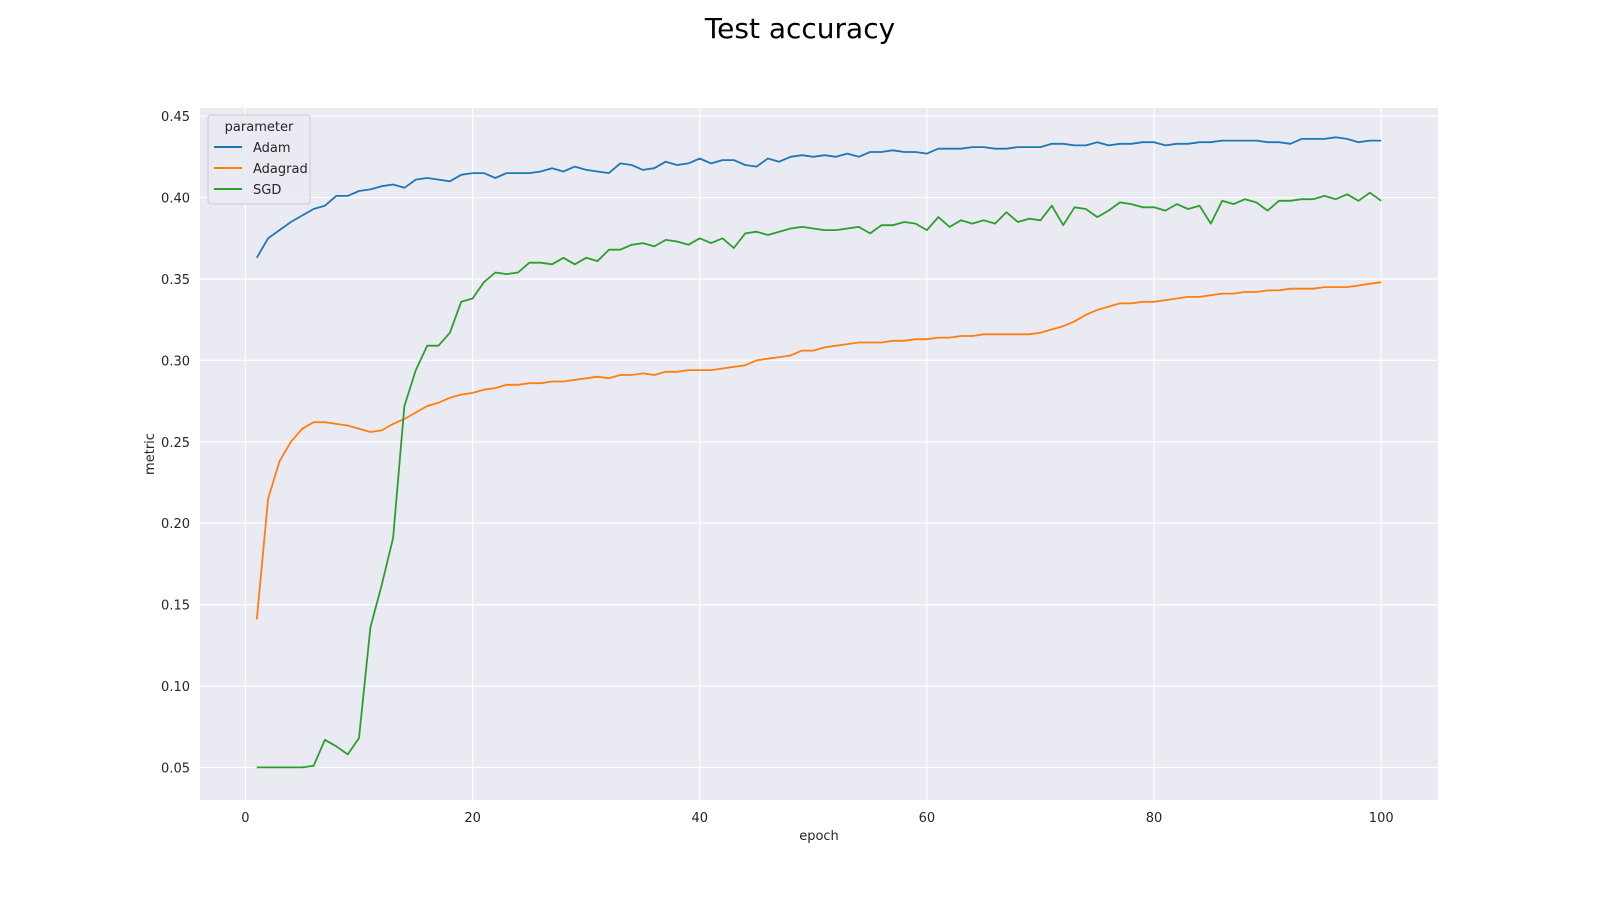 The height and width of the screenshot is (900, 1600). I want to click on chart-title: Test accuracy, so click(799, 28).